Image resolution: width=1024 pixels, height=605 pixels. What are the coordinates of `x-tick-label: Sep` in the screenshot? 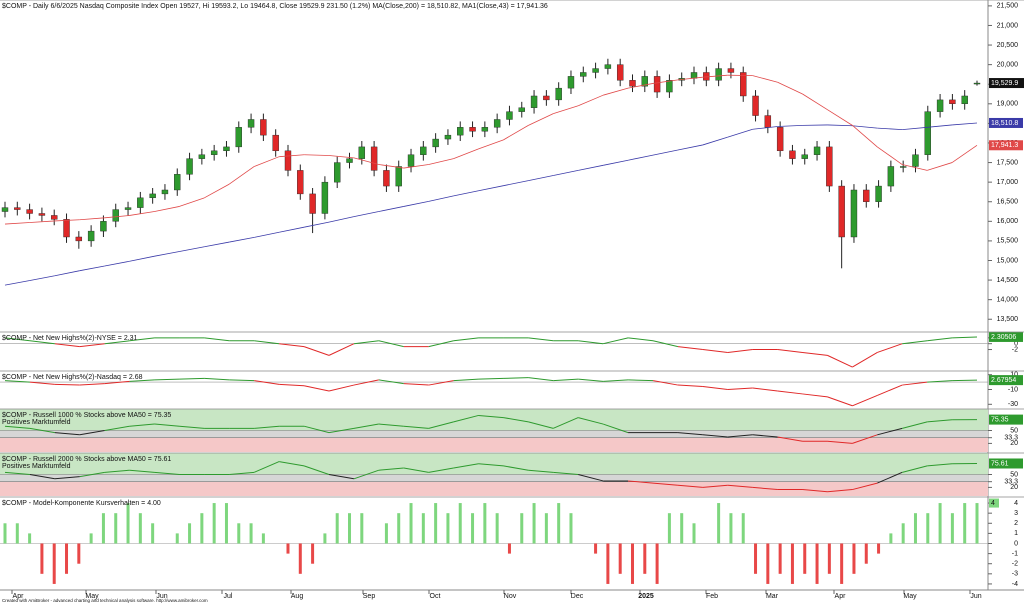 It's located at (369, 596).